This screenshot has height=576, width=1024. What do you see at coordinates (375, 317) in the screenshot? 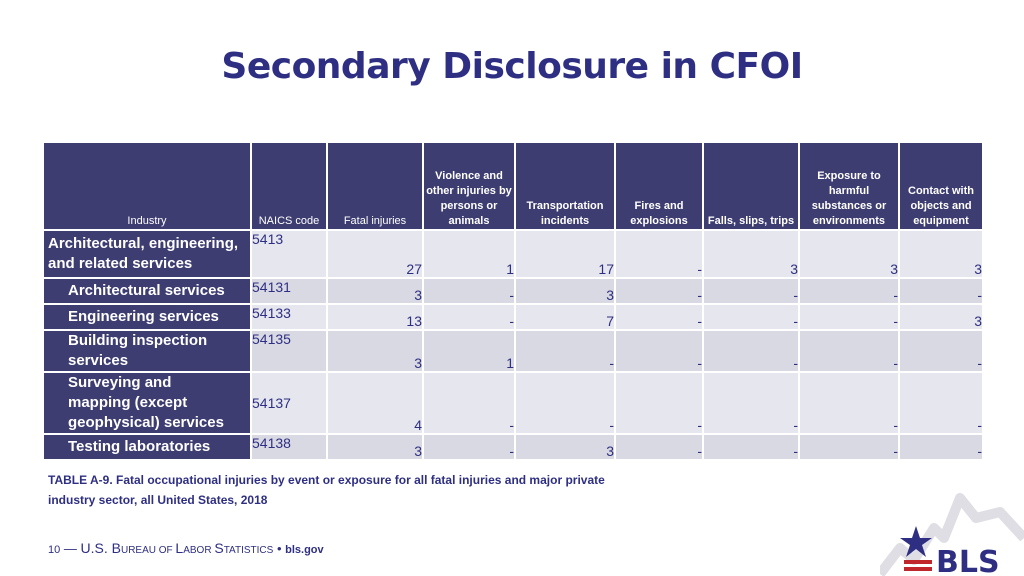
I see `value-cell: 13` at bounding box center [375, 317].